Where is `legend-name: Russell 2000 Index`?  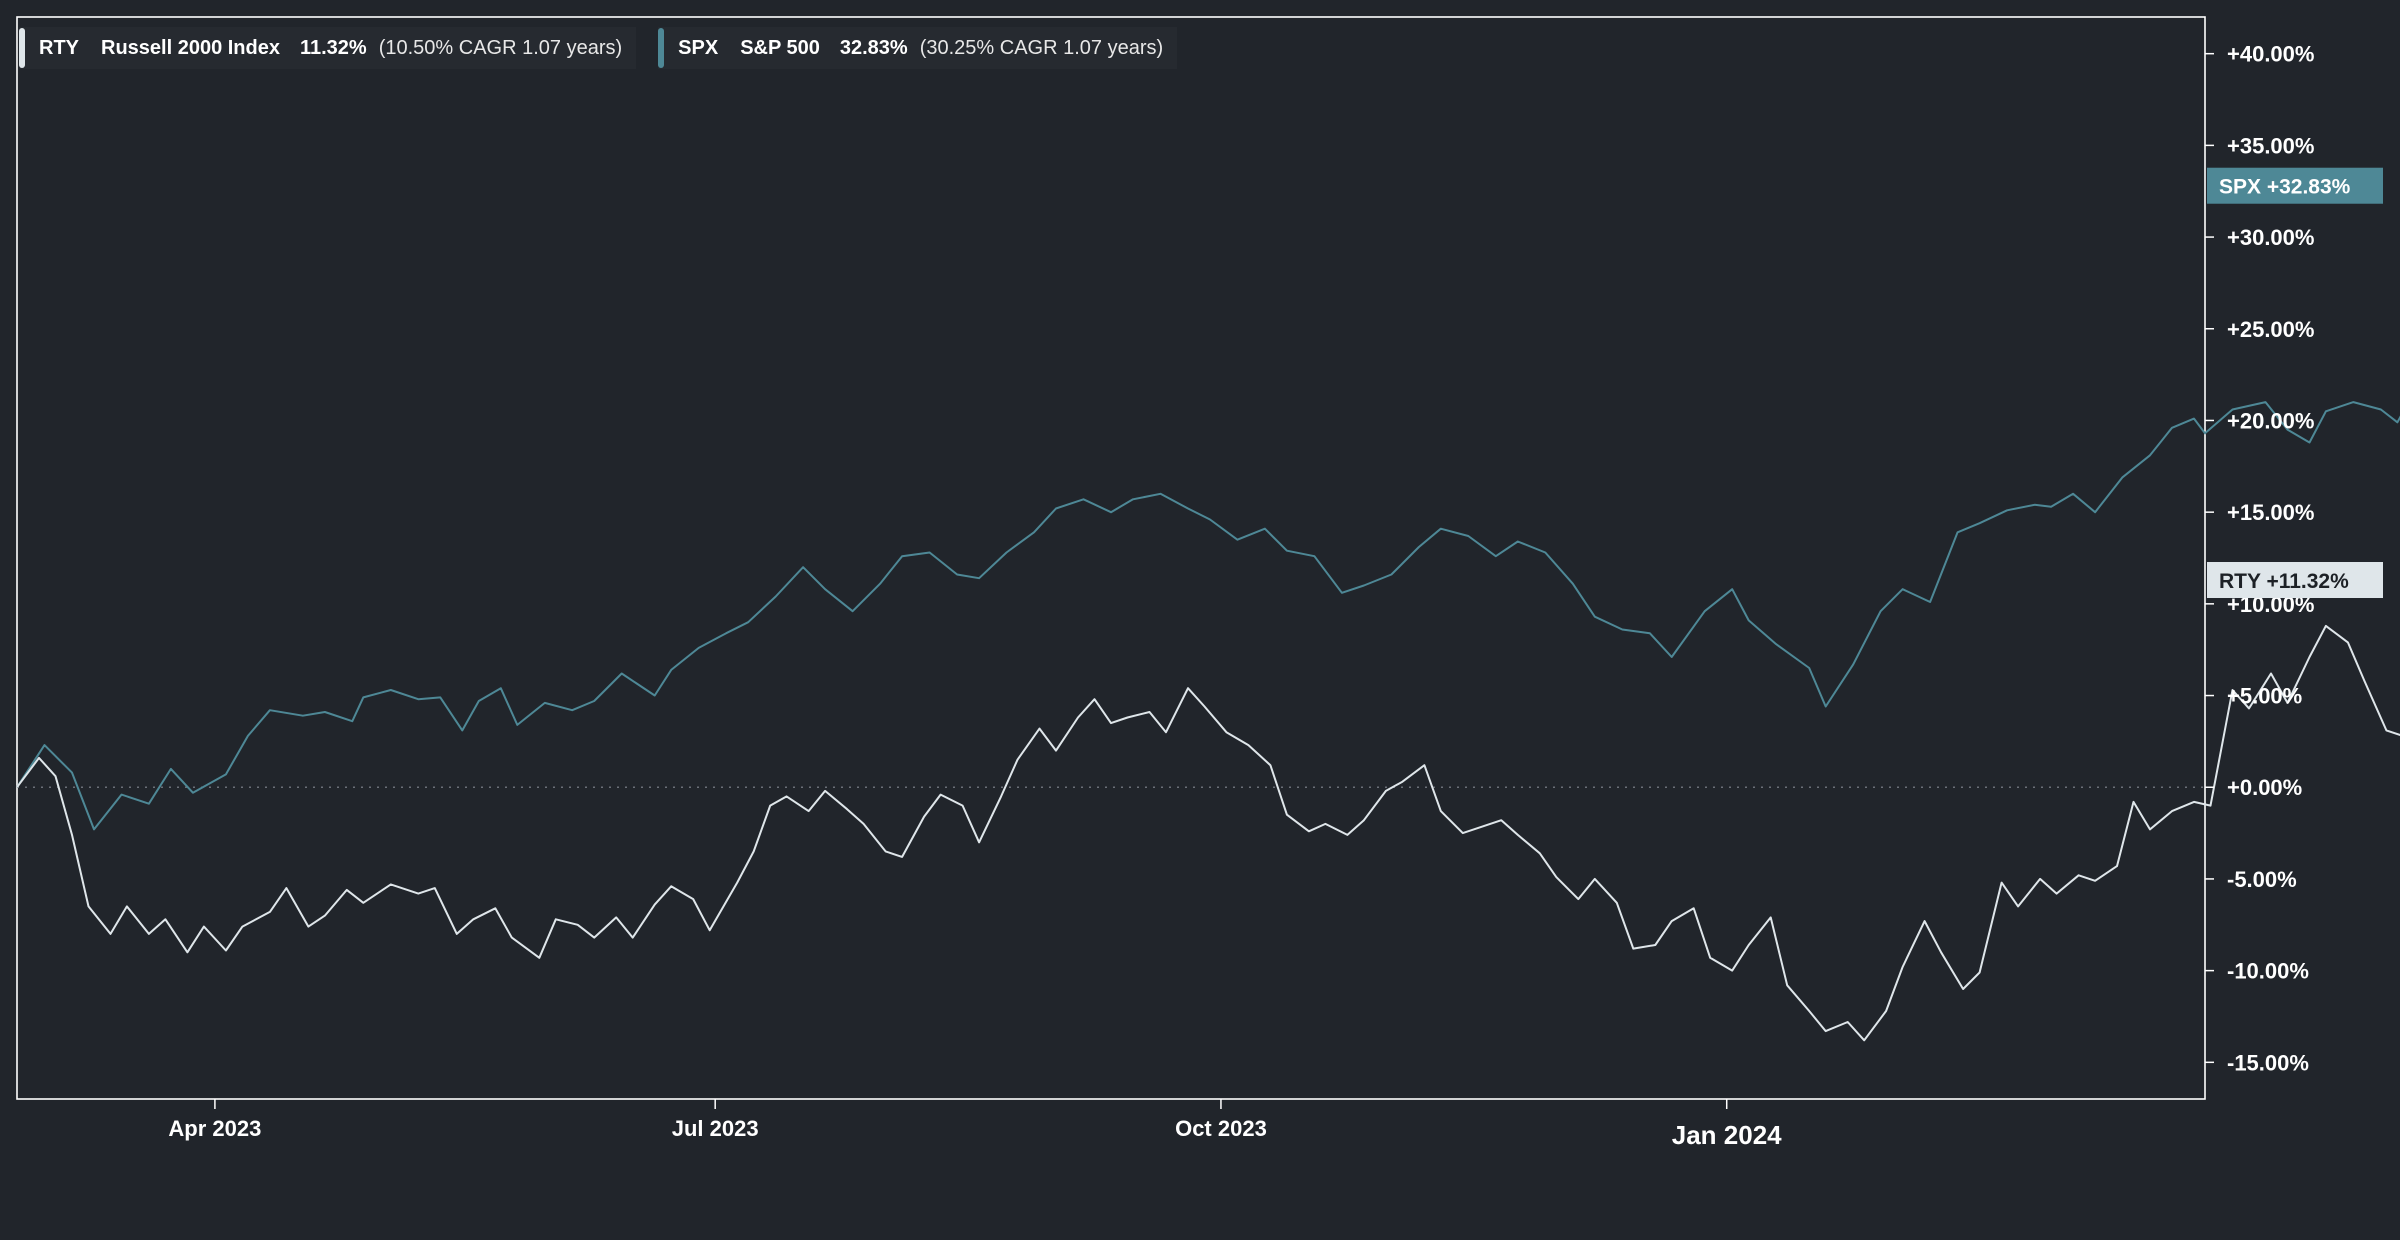
legend-name: Russell 2000 Index is located at coordinates (190, 47).